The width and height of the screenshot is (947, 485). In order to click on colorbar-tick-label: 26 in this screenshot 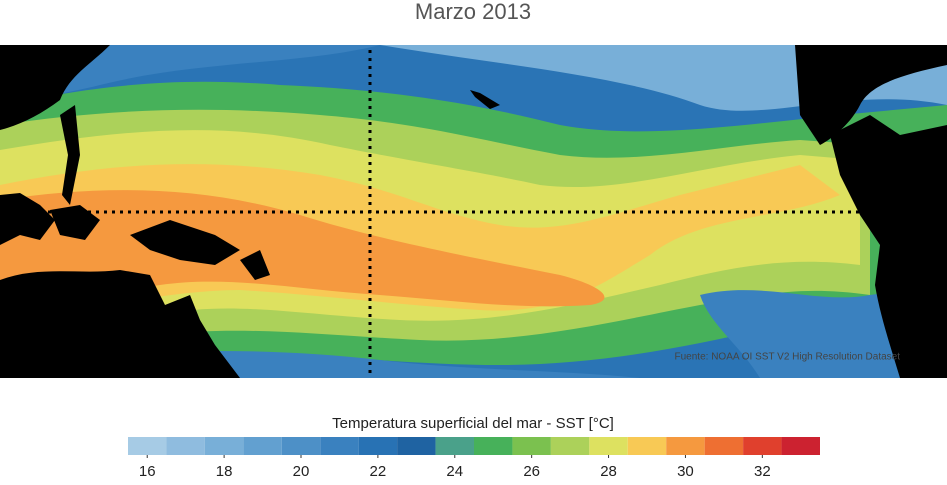, I will do `click(531, 471)`.